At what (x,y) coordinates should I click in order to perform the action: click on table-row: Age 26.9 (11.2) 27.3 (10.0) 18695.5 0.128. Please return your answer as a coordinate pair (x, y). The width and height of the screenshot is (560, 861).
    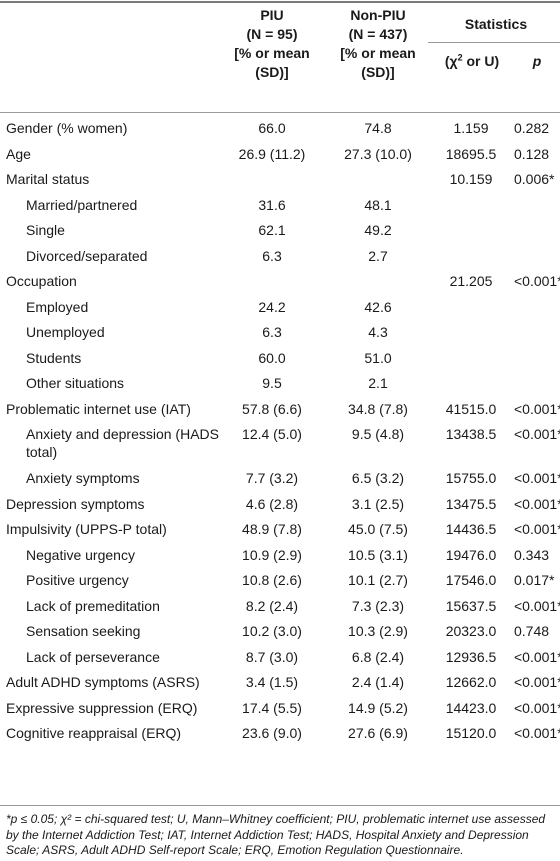
    Looking at the image, I should click on (280, 155).